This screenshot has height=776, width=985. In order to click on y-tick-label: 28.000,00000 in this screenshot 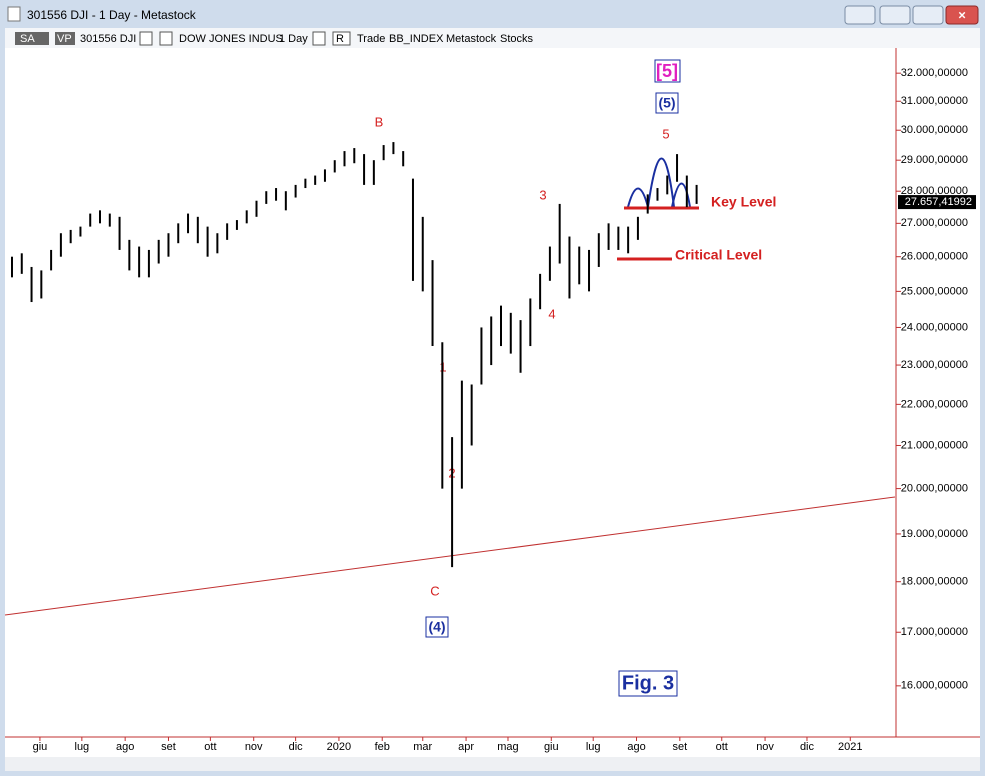, I will do `click(934, 191)`.